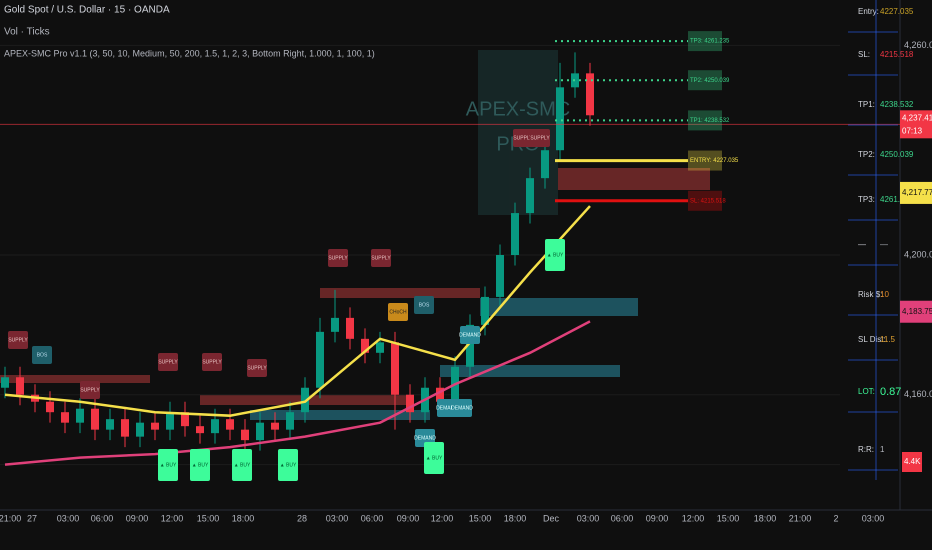 The image size is (932, 550). What do you see at coordinates (87, 10) in the screenshot?
I see `symbol-title: Gold Spot / U.S. Dollar · 15 · OANDA` at bounding box center [87, 10].